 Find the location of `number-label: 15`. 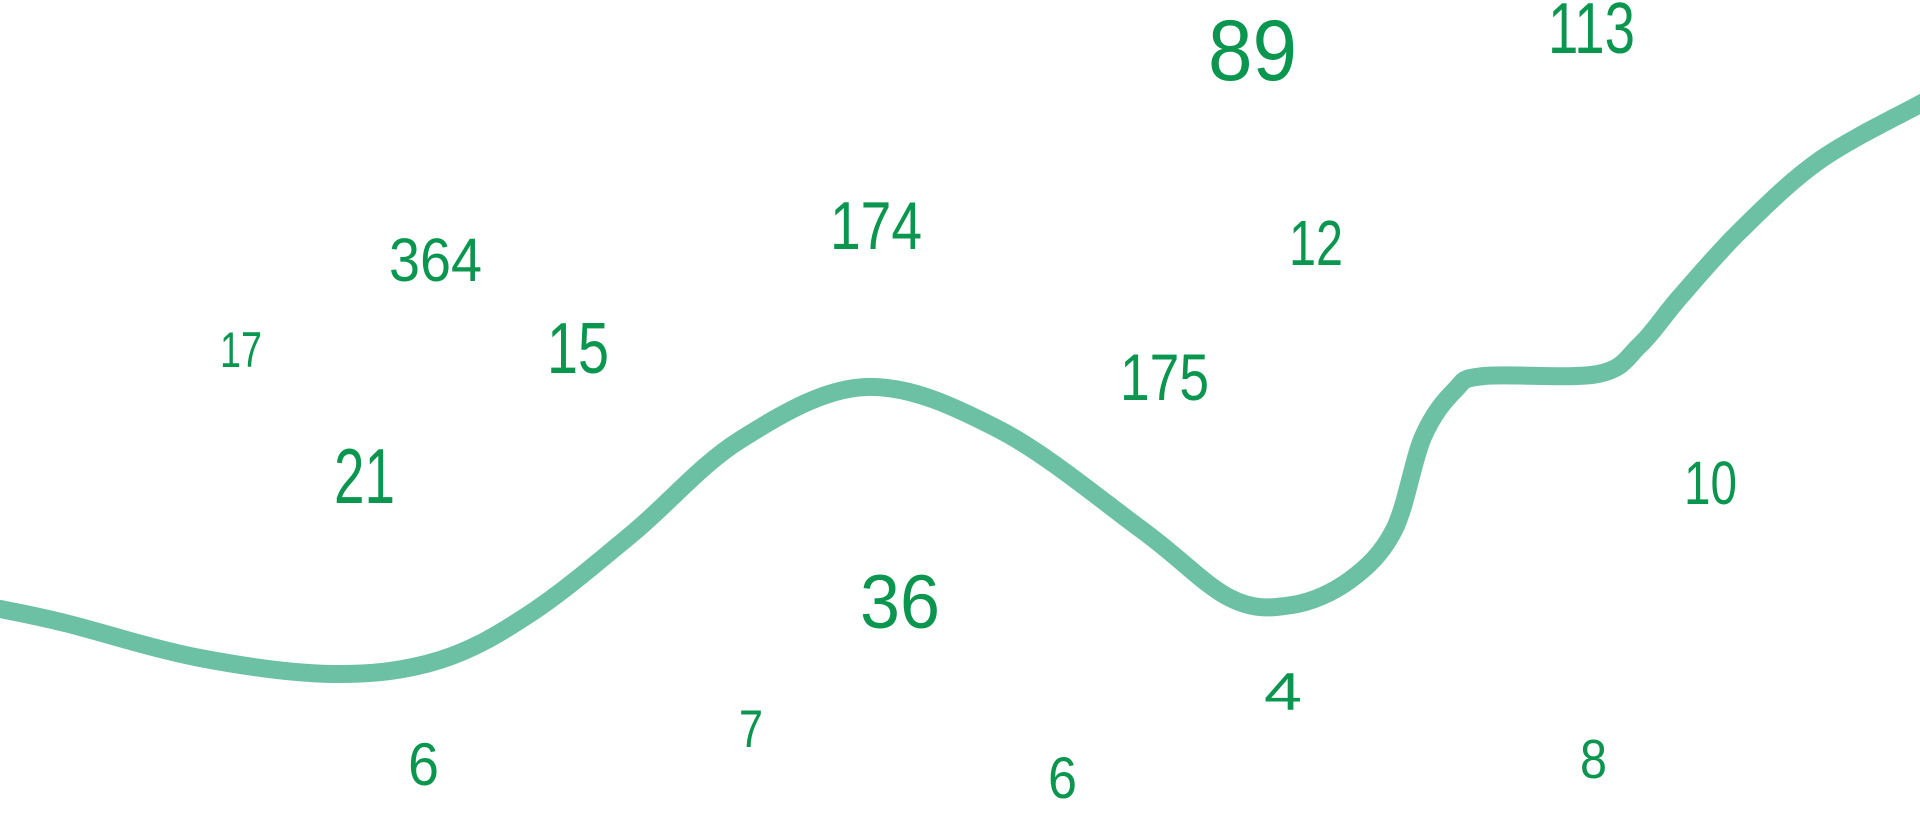

number-label: 15 is located at coordinates (578, 349).